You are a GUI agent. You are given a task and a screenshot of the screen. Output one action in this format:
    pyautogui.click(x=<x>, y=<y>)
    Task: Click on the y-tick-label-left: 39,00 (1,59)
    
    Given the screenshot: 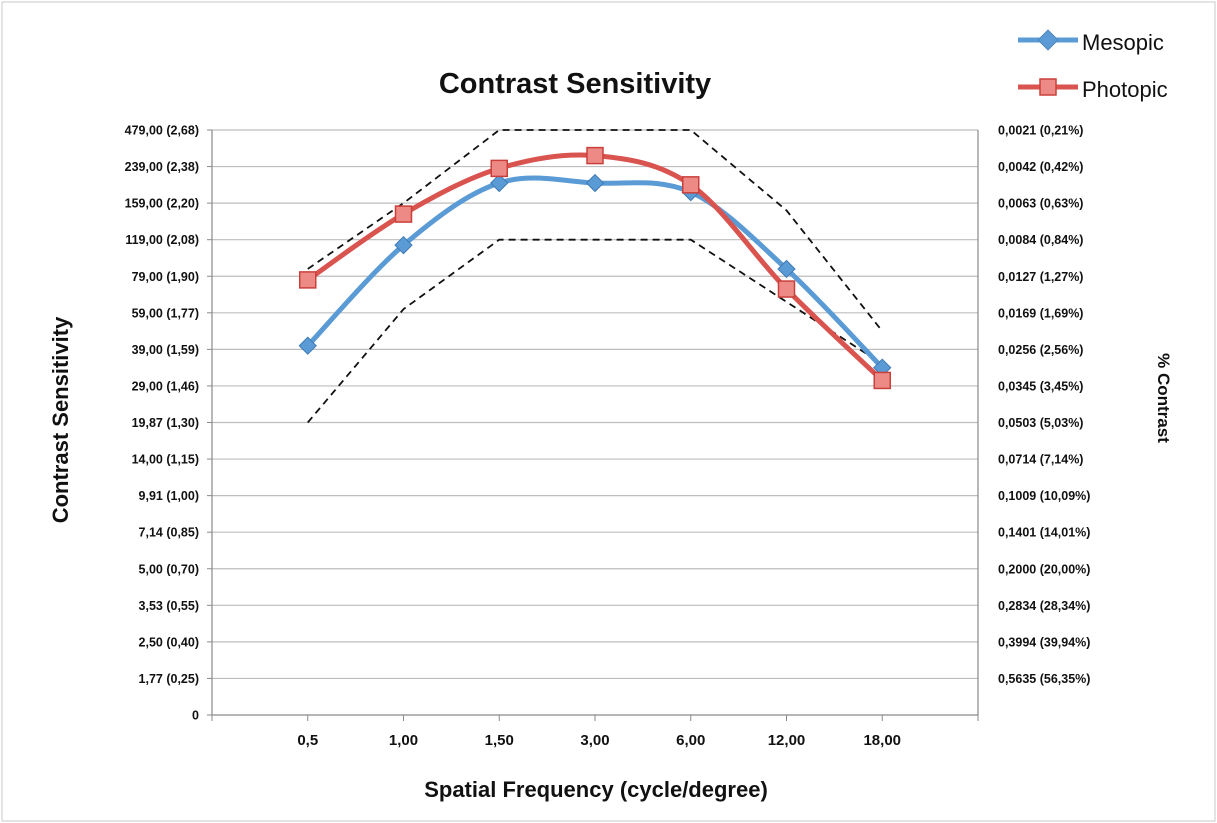 What is the action you would take?
    pyautogui.click(x=165, y=350)
    